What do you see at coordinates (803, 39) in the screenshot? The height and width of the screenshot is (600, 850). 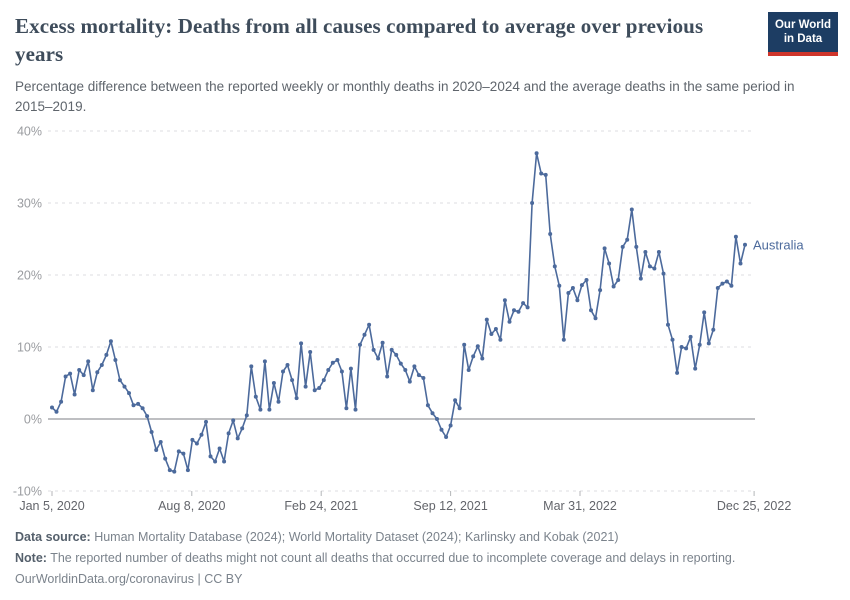 I see `owid-logo-line2: in Data` at bounding box center [803, 39].